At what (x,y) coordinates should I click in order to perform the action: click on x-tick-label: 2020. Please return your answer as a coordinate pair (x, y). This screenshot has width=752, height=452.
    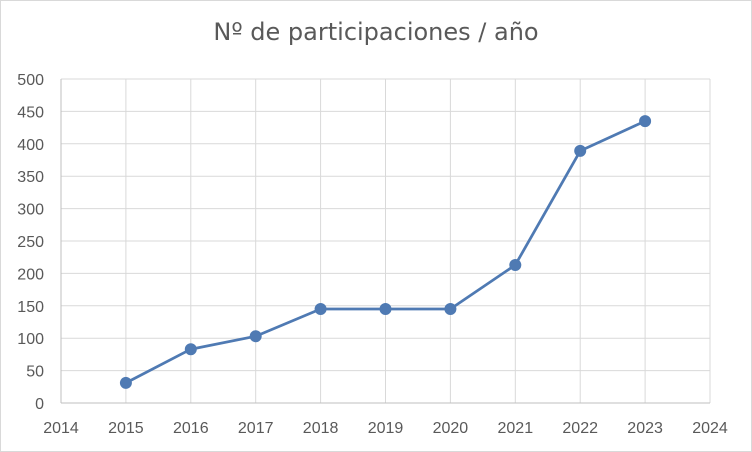
    Looking at the image, I should click on (451, 428).